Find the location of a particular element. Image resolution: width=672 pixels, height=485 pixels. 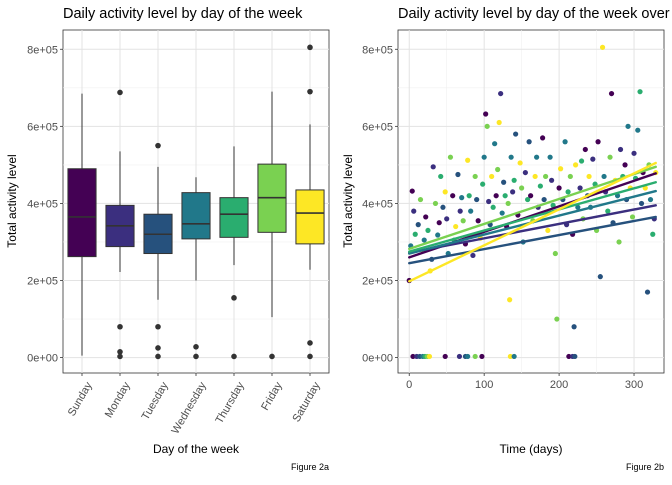

y-tick-label: 8e+05 is located at coordinates (42, 50).